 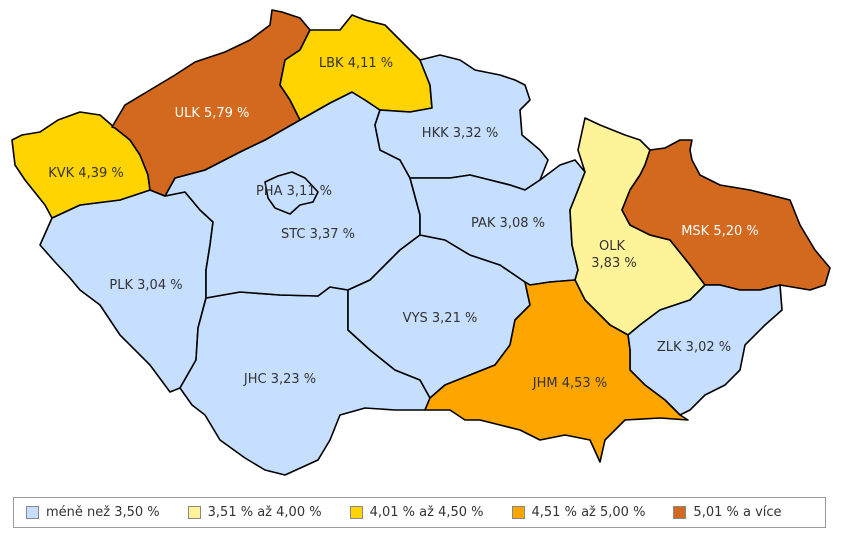 I want to click on legend-label: 5,01 % a více, so click(x=737, y=512).